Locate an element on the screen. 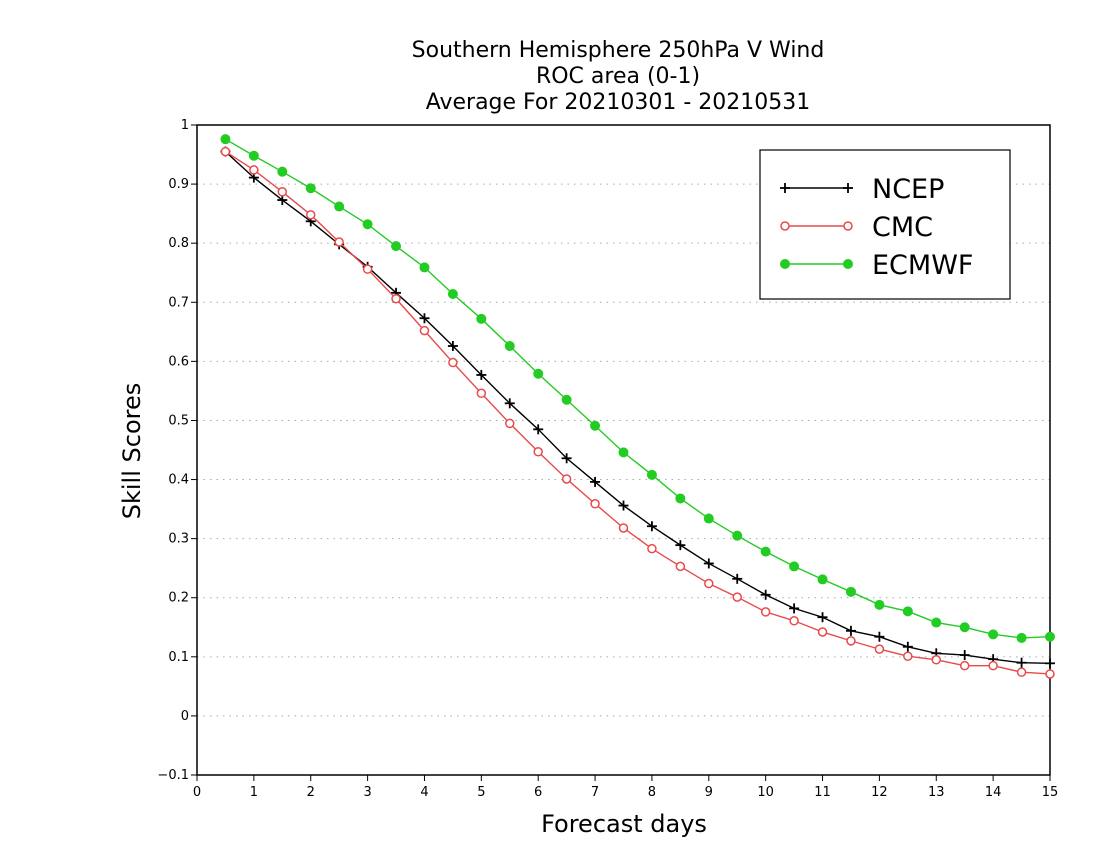 This screenshot has height=850, width=1100. legend-item-ncep: NCEP is located at coordinates (862, 189).